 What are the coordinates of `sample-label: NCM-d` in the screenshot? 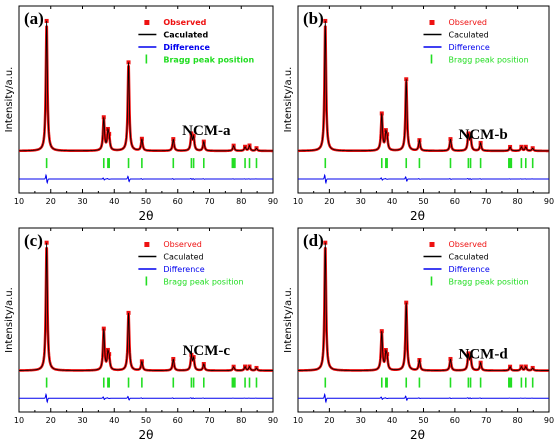 It's located at (484, 355).